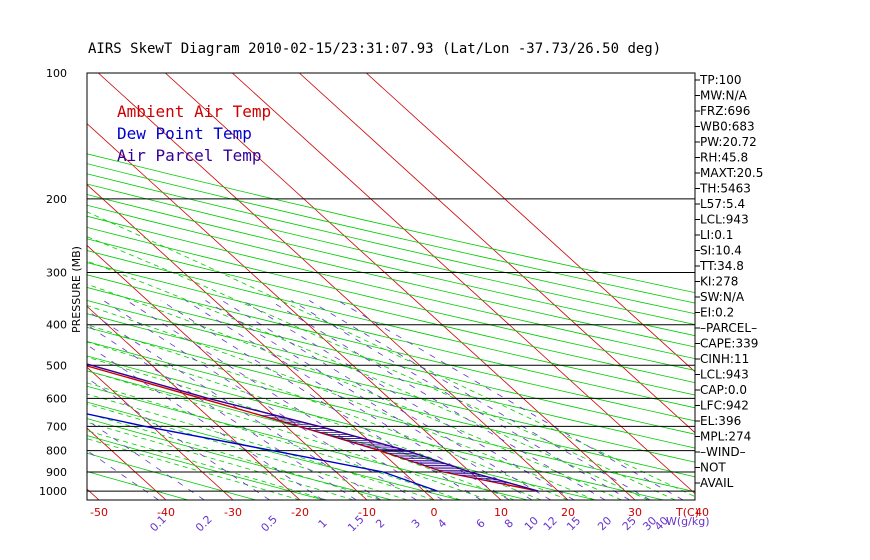 The width and height of the screenshot is (870, 560). What do you see at coordinates (702, 512) in the screenshot?
I see `bottom-temp-tick-label: 40` at bounding box center [702, 512].